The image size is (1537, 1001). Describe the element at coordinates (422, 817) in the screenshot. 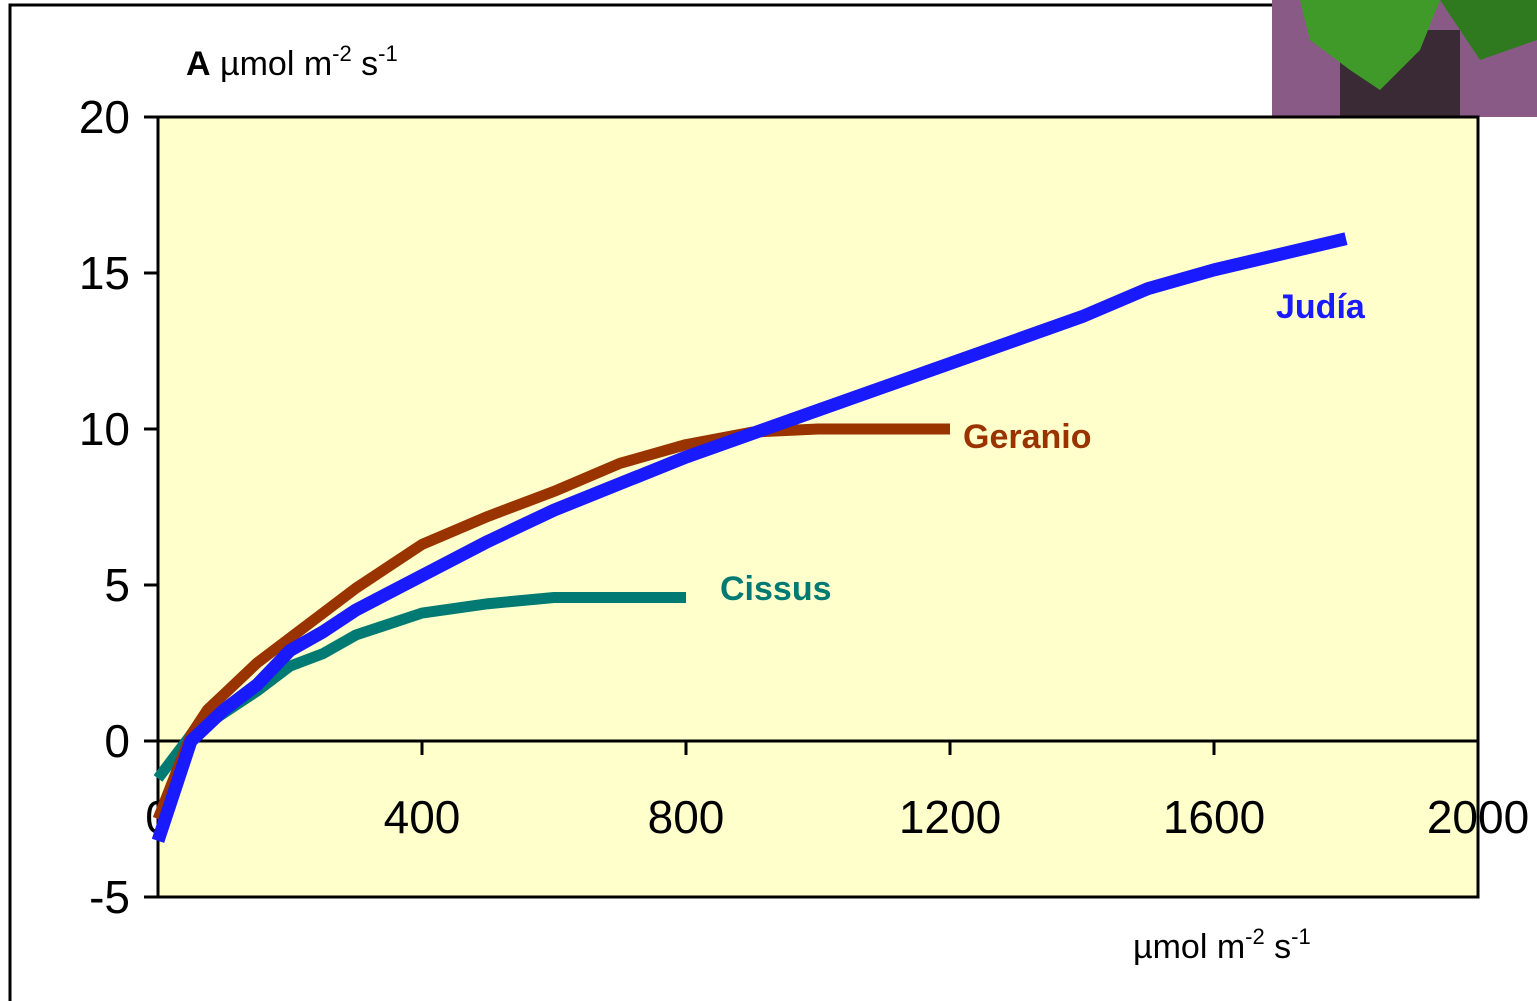

I see `x-tick-label: 400` at that location.